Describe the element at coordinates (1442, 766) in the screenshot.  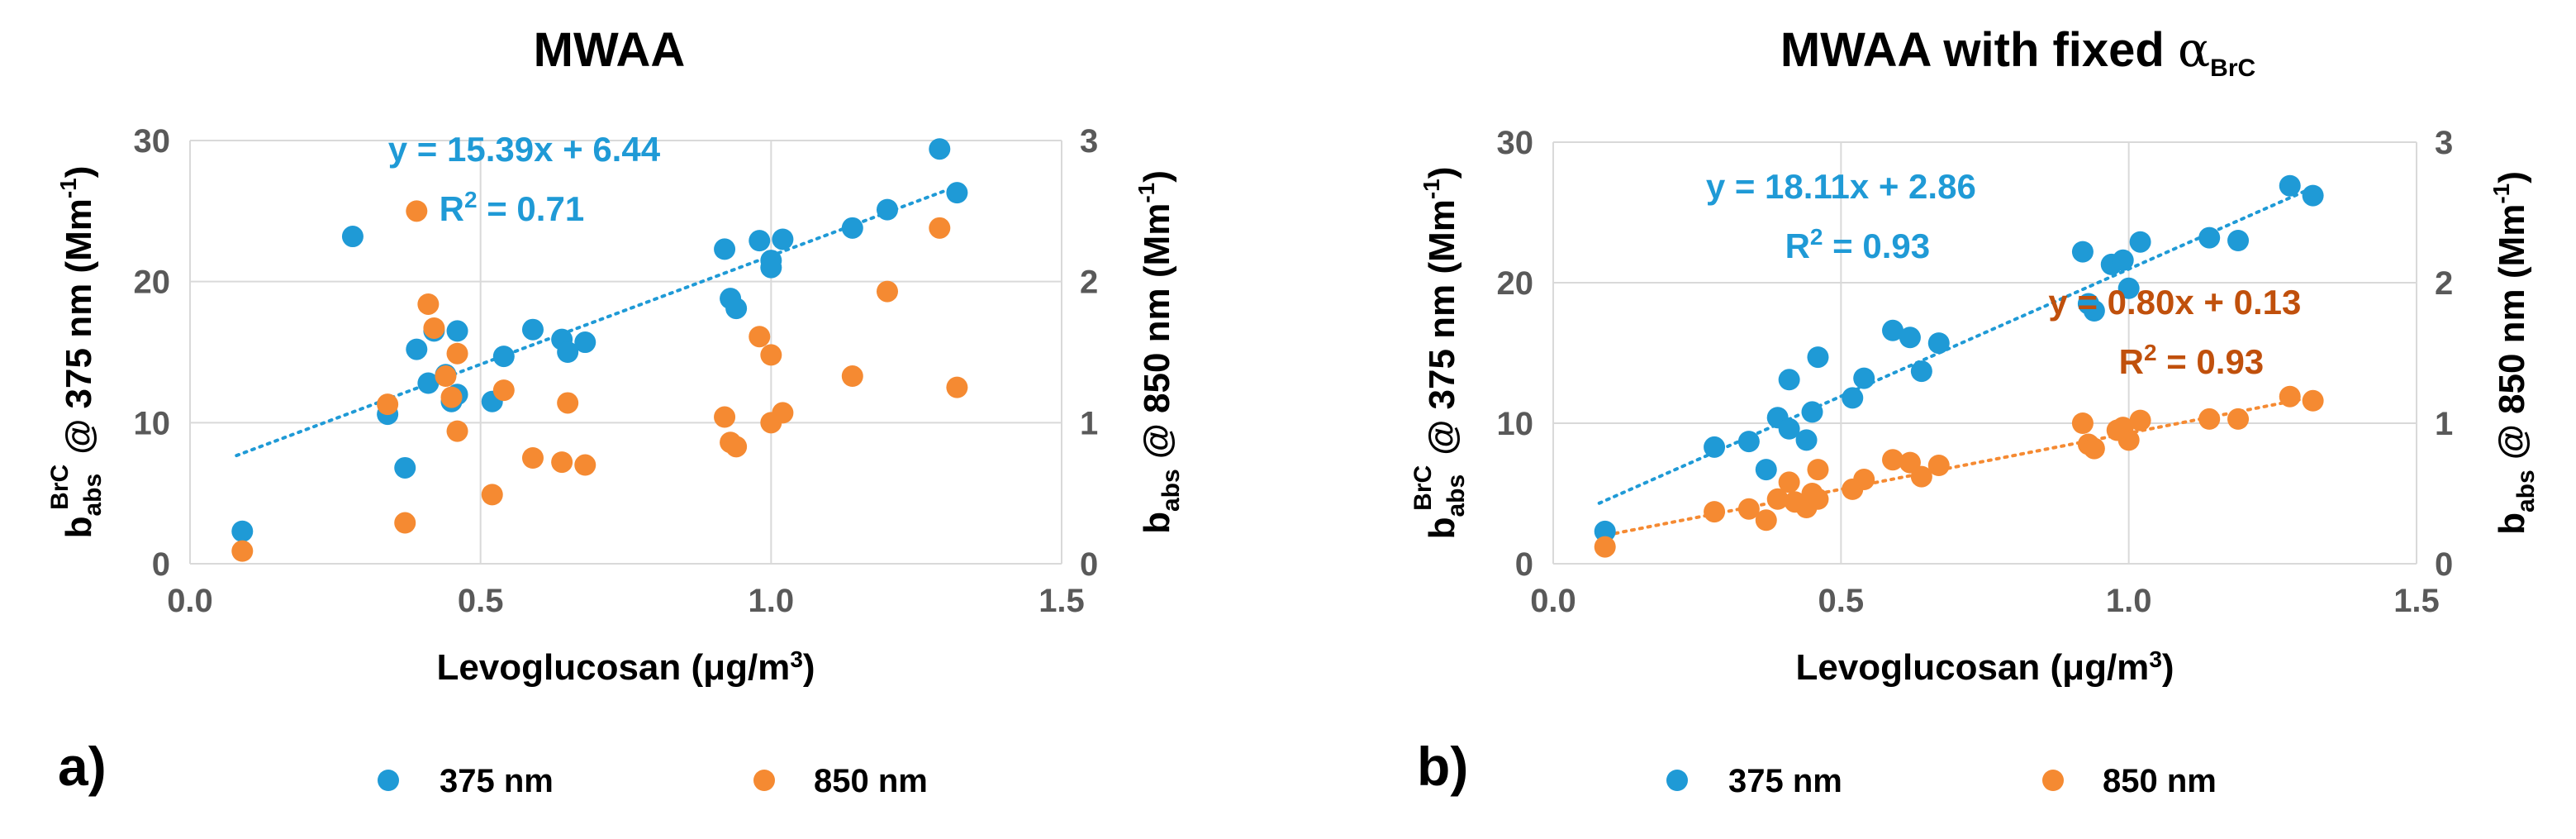
I see `panel-label: b)` at that location.